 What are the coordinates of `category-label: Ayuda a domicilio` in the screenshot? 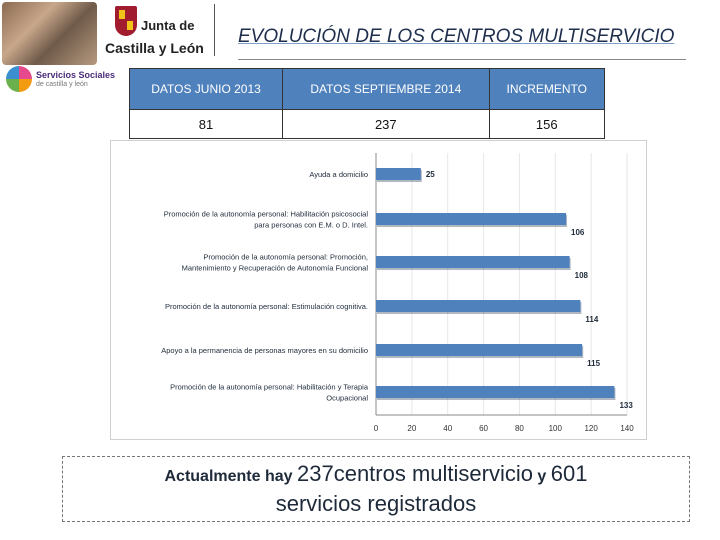 It's located at (338, 174).